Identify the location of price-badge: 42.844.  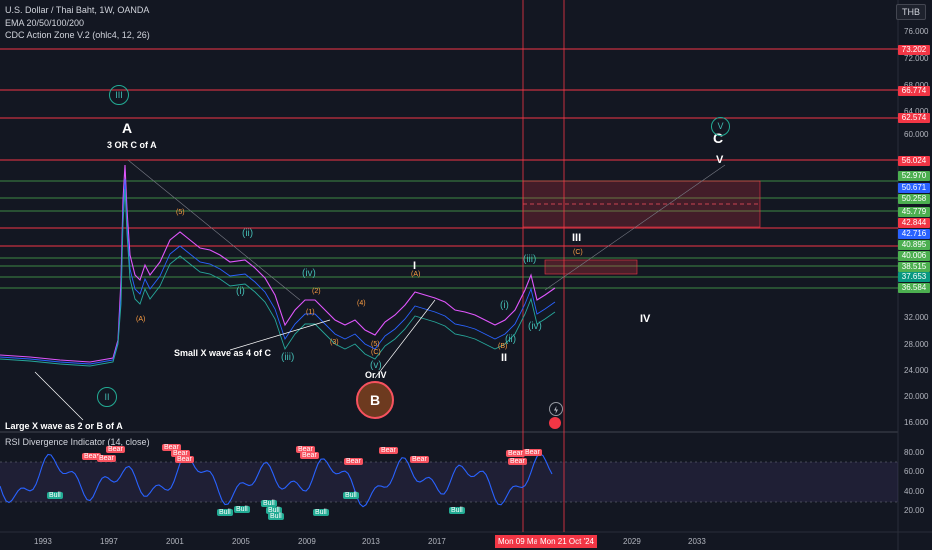
(914, 223).